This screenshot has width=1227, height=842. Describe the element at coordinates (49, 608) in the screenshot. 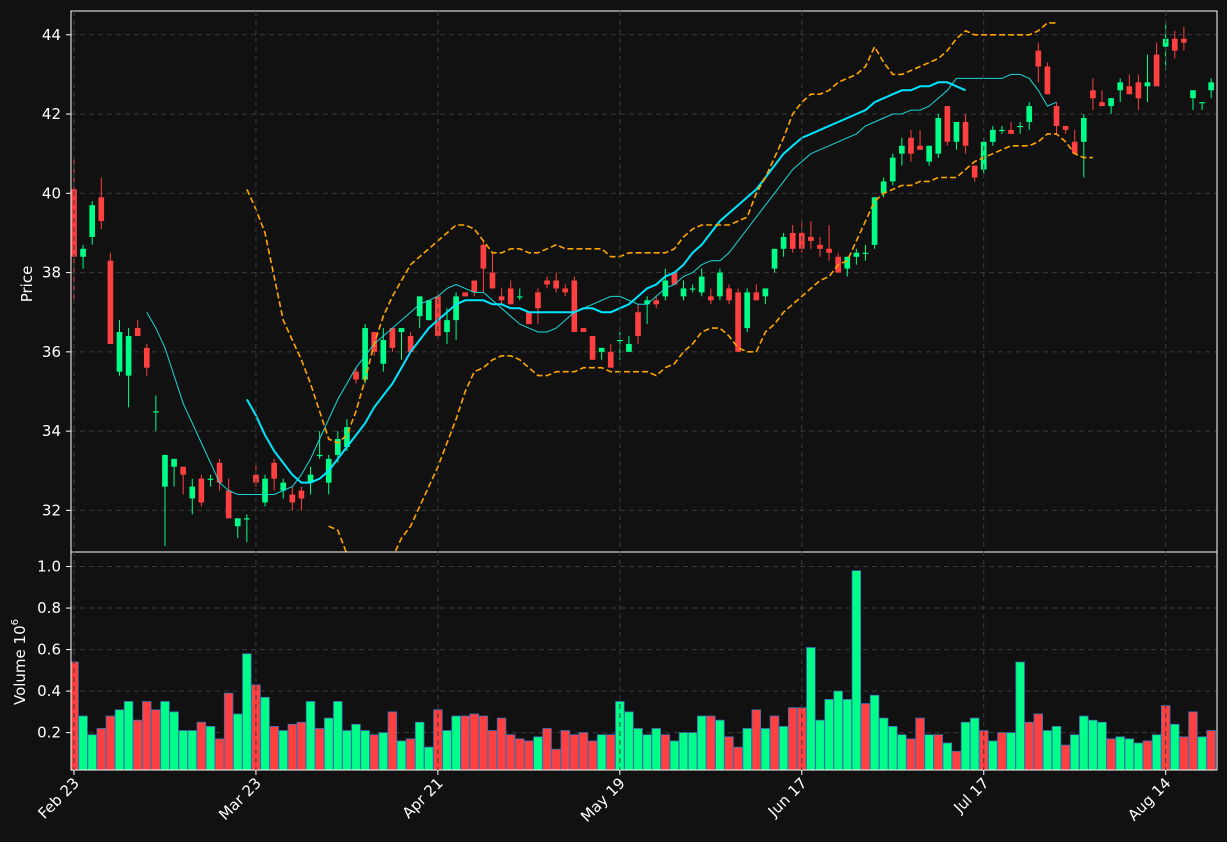

I see `volume-tick-label: 0.8` at that location.